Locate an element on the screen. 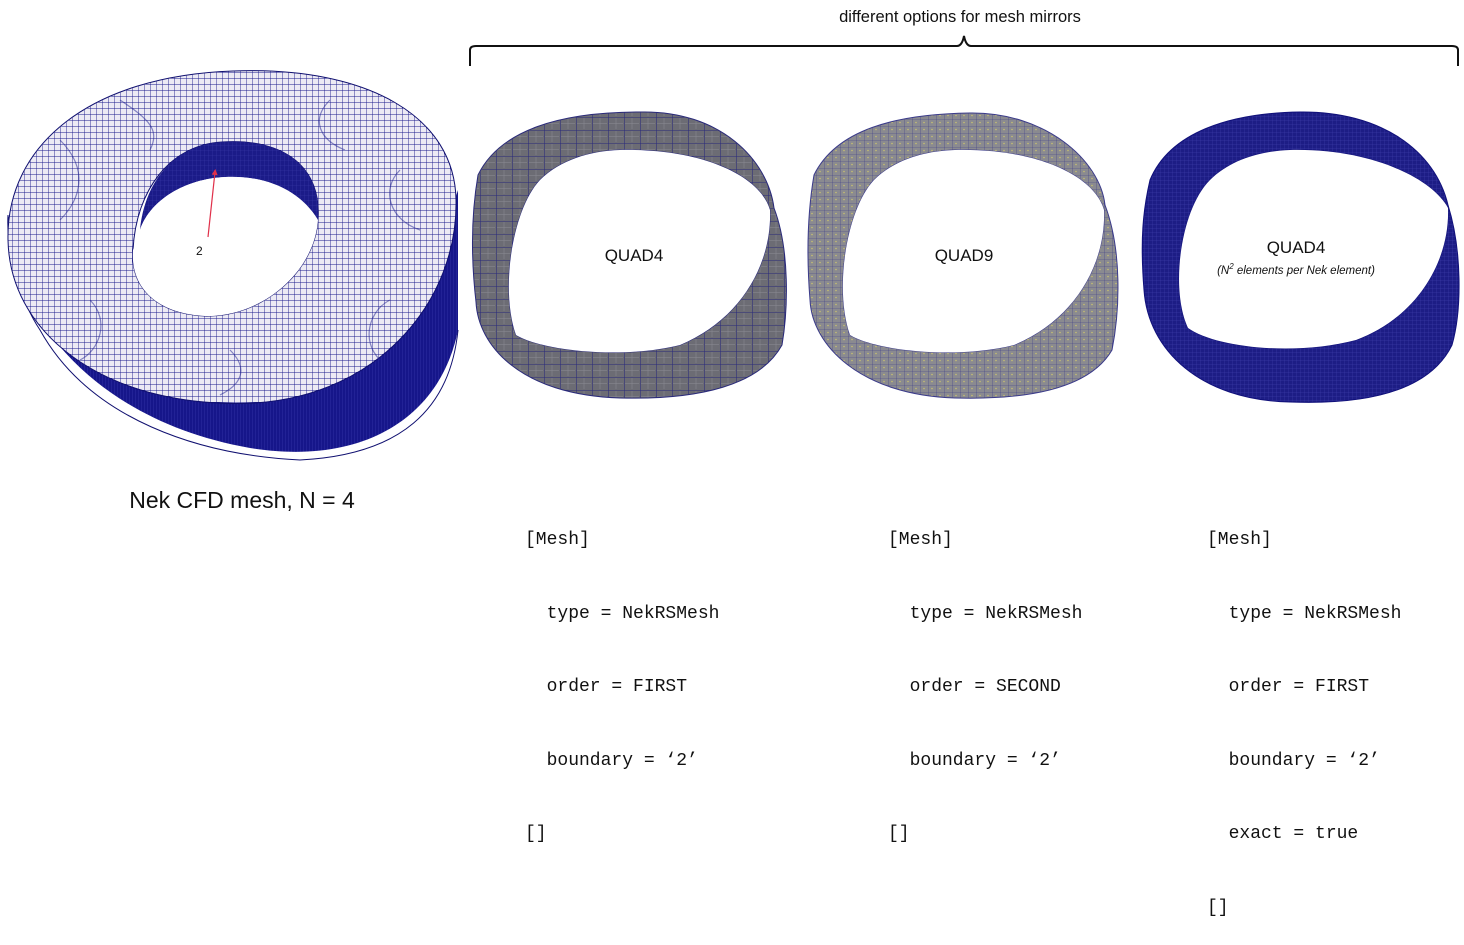  mirror-2-label: QUAD9 is located at coordinates (964, 255).